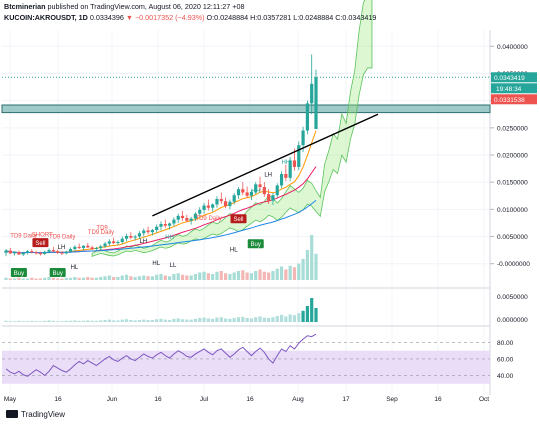 The height and width of the screenshot is (424, 540). Describe the element at coordinates (25, 6) in the screenshot. I see `author-name: Btcminerian` at that location.